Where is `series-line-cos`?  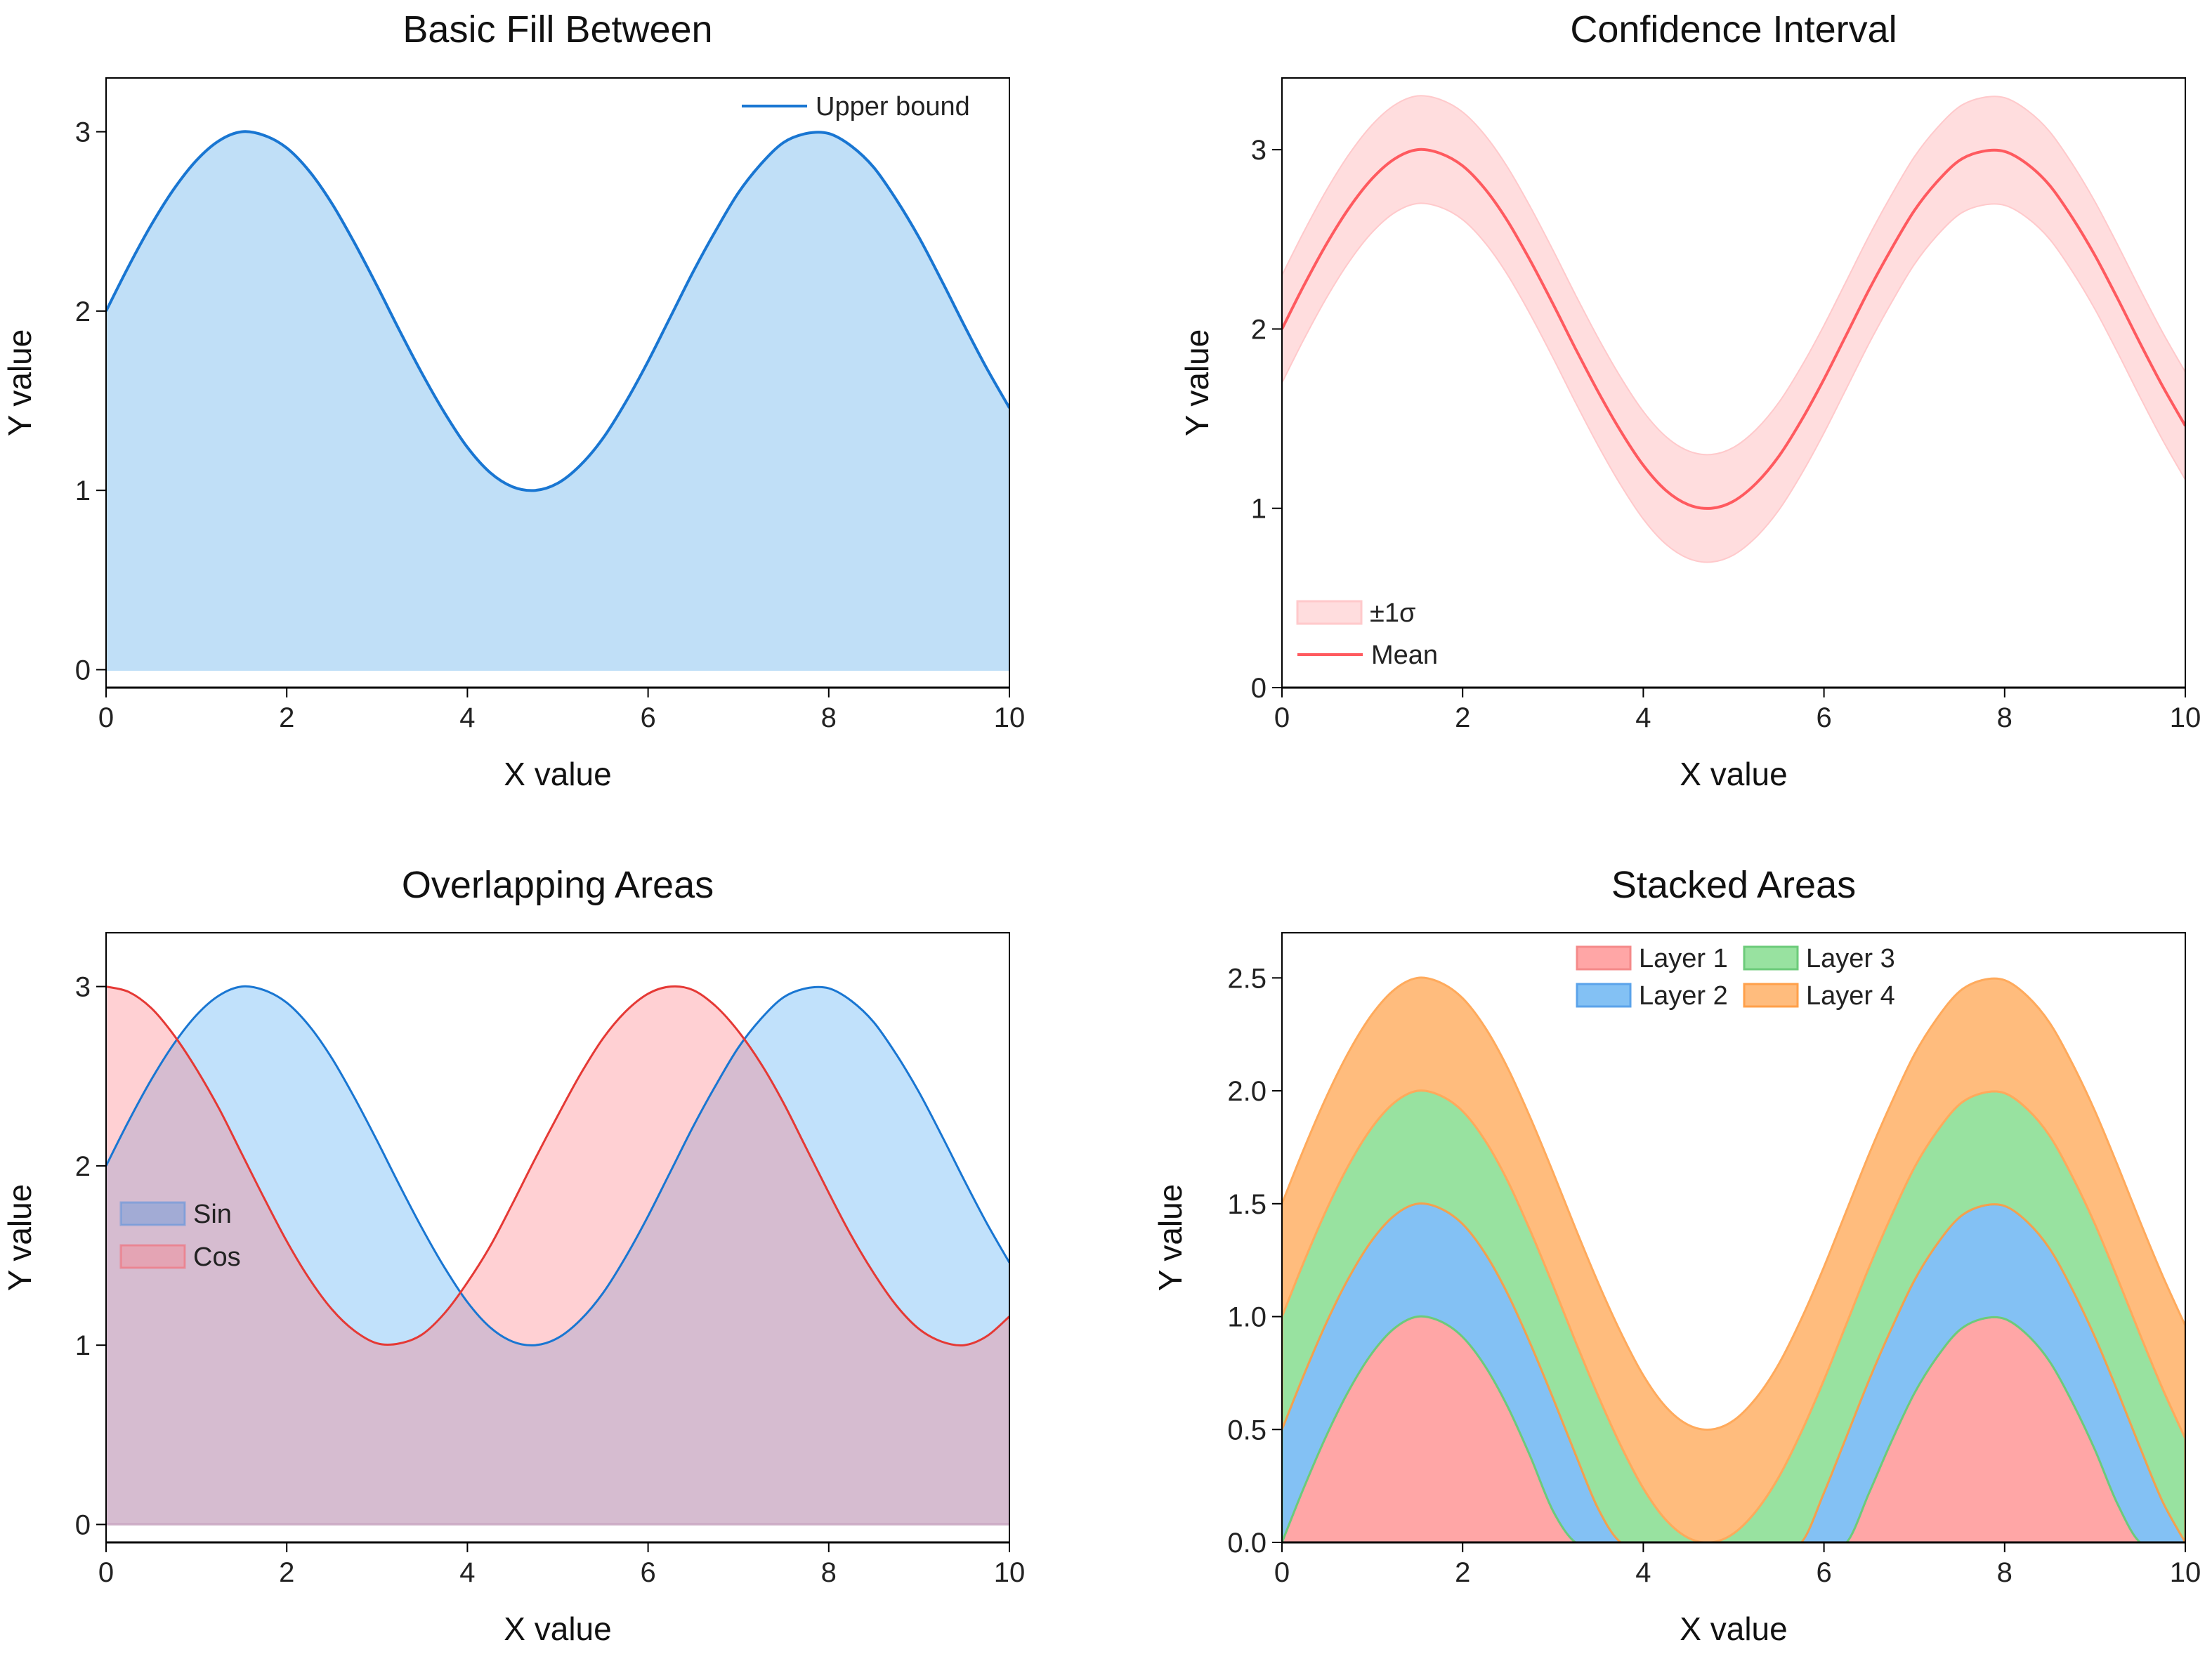
series-line-cos is located at coordinates (557, 1166).